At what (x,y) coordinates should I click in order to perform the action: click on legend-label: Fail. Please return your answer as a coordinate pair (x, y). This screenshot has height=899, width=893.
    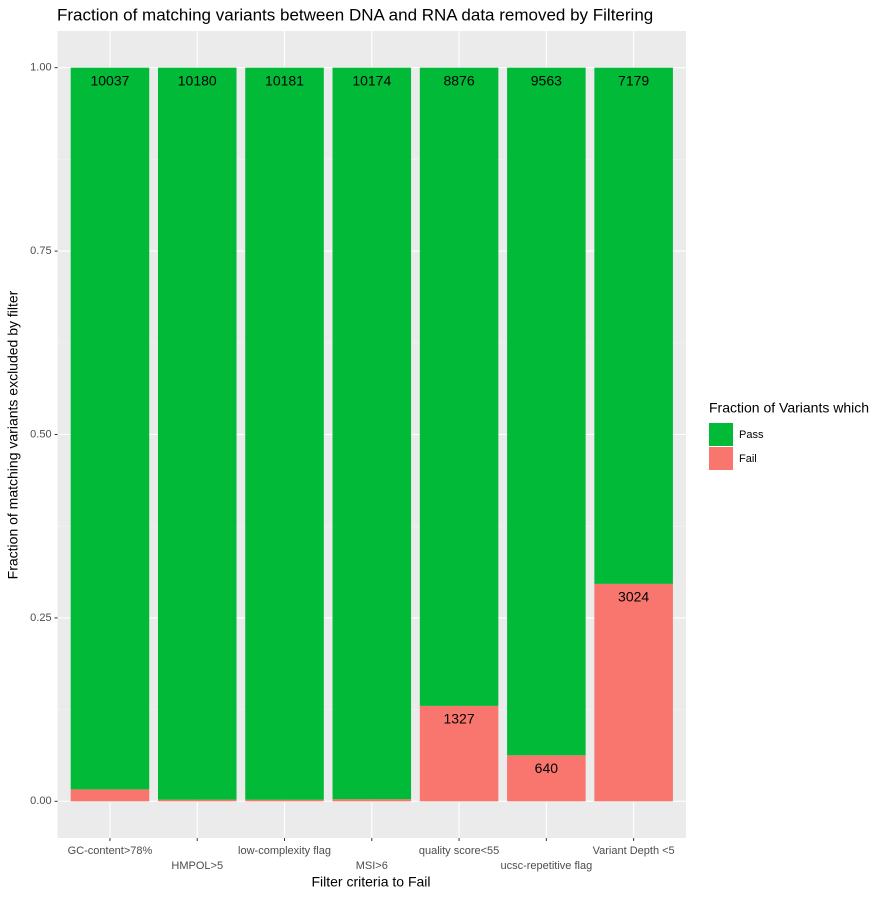
    Looking at the image, I should click on (748, 459).